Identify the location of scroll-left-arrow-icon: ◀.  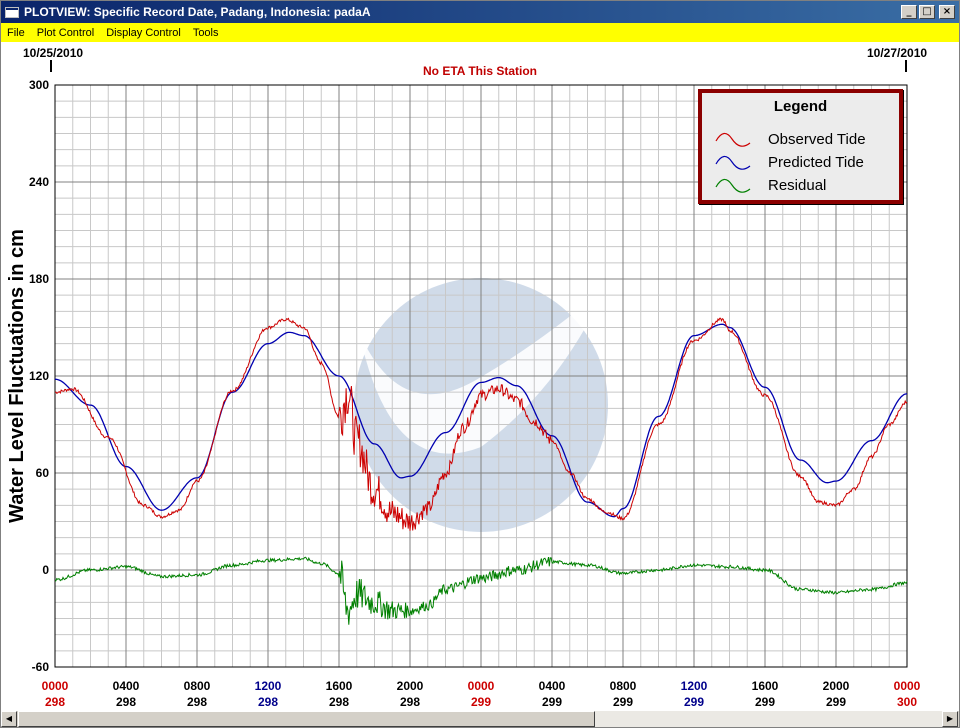
(9, 719).